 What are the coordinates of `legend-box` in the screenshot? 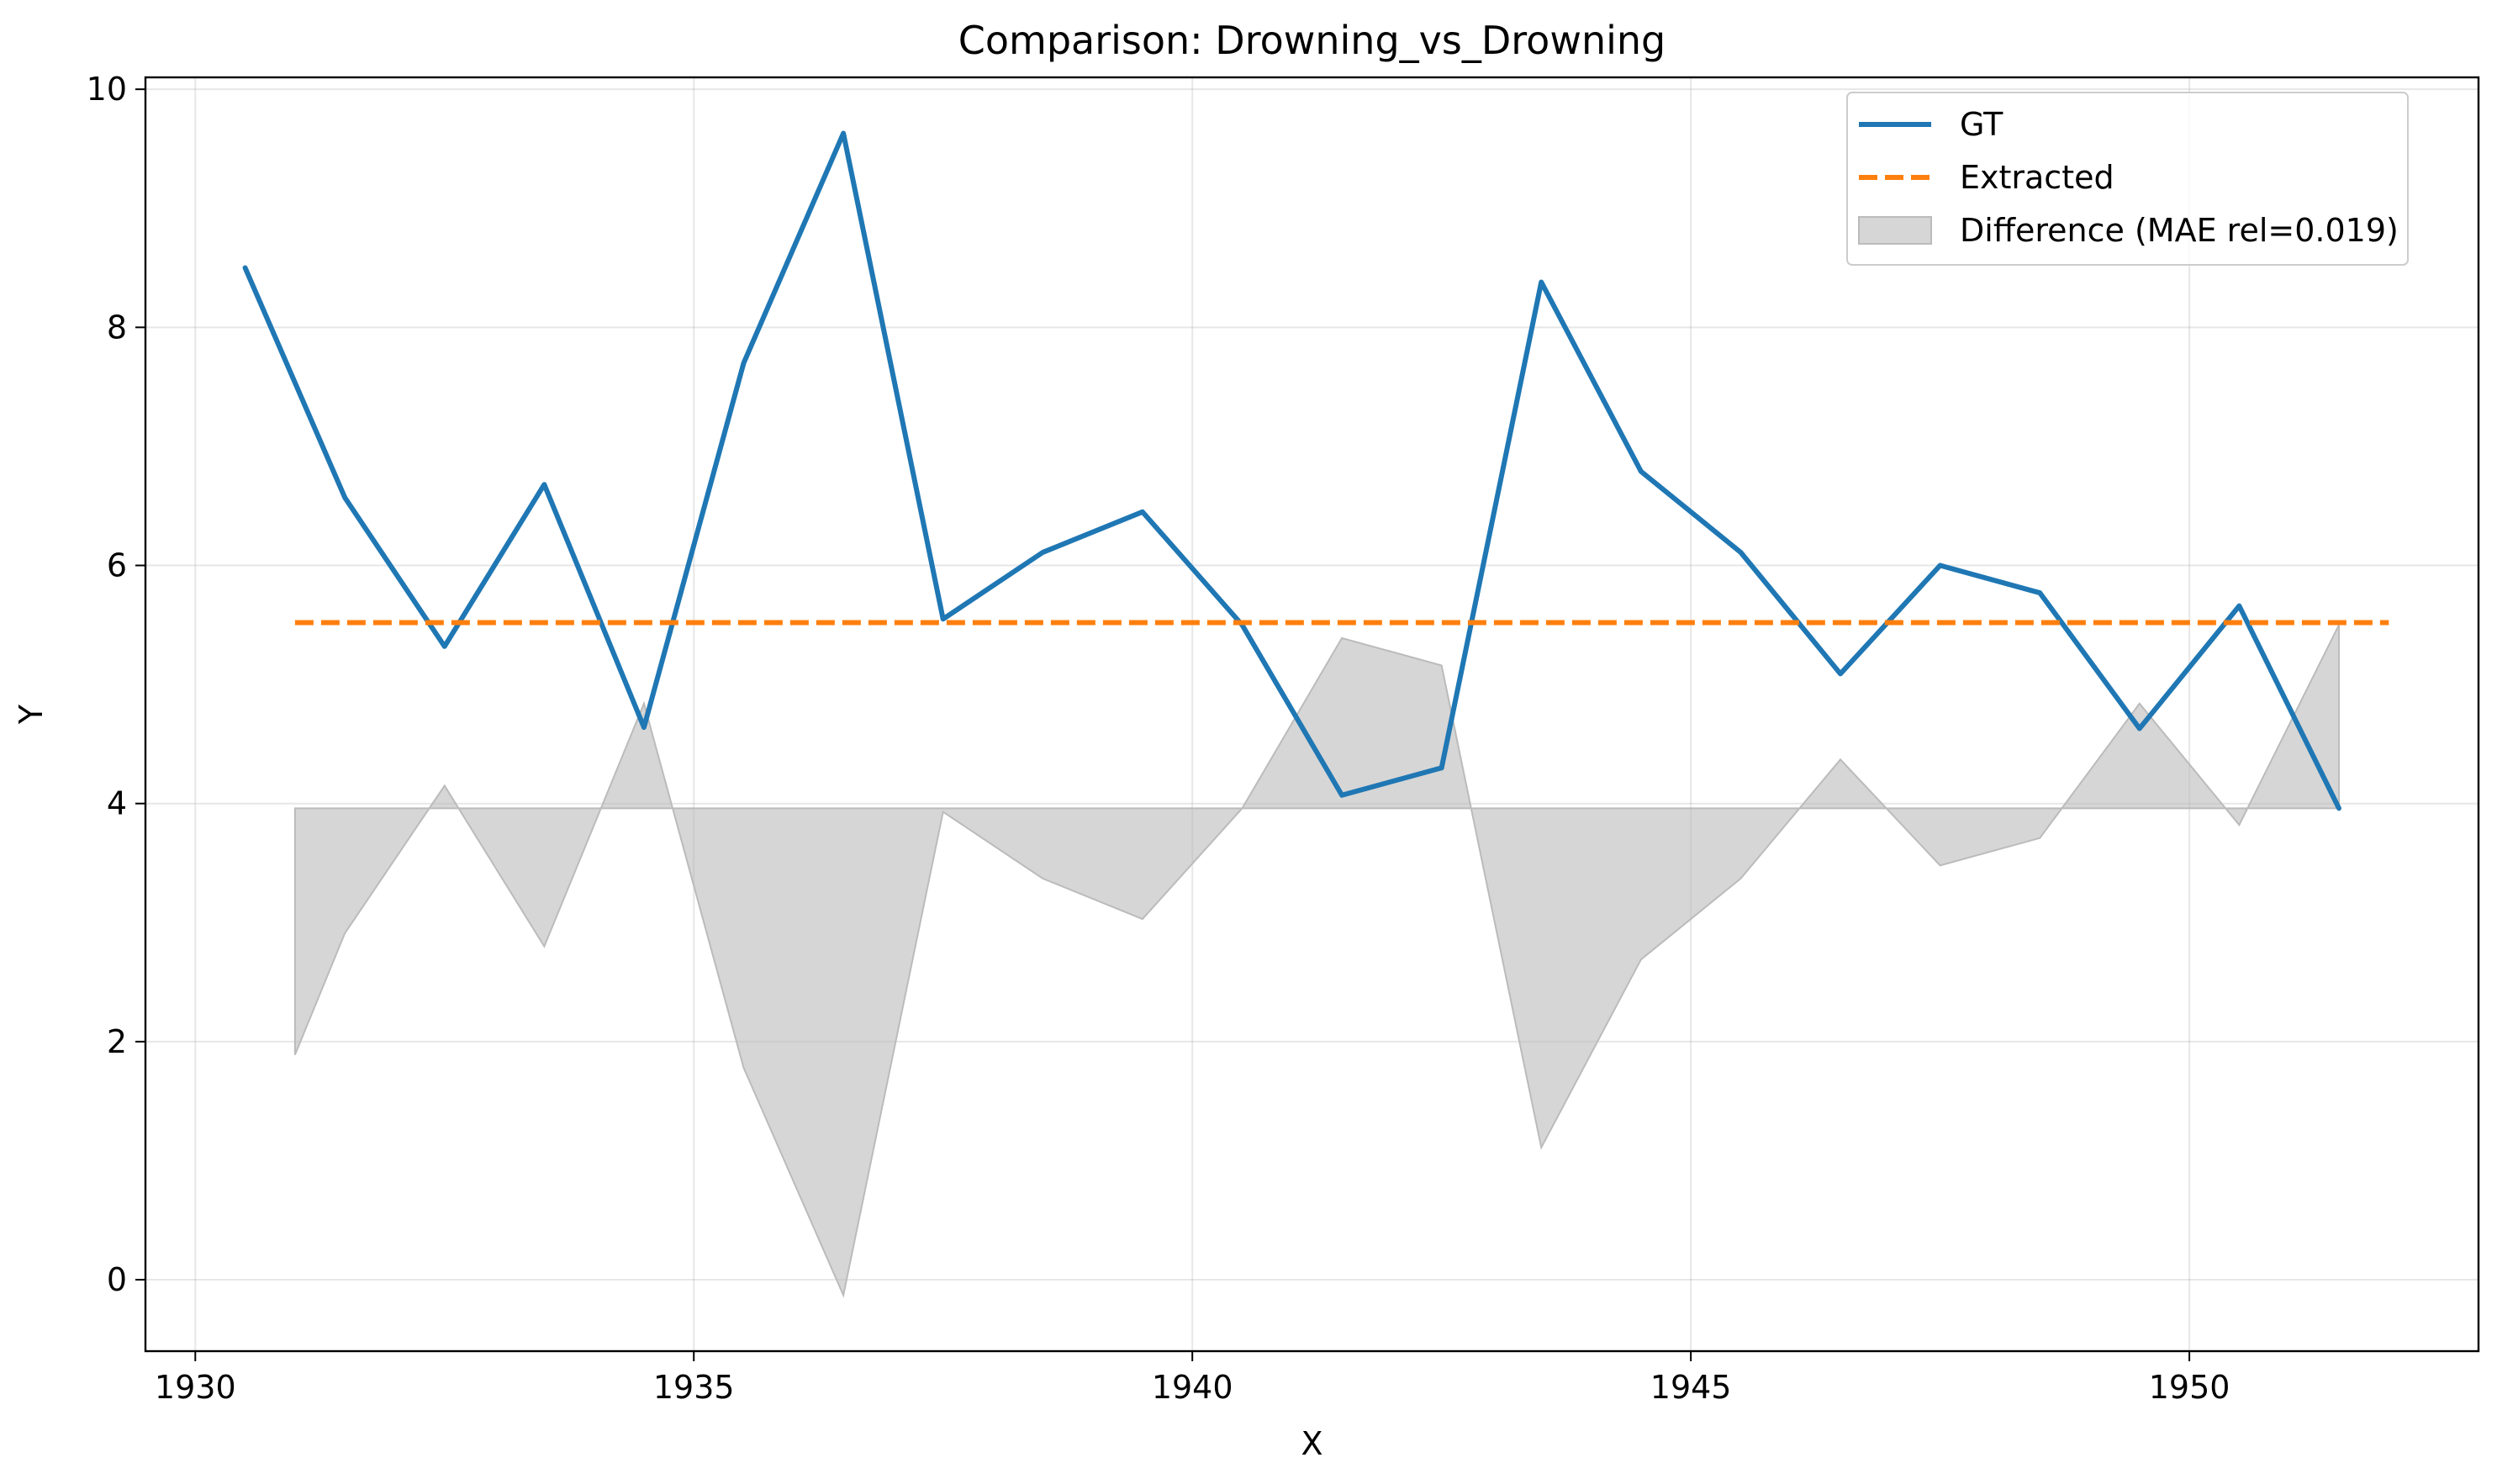 It's located at (2127, 179).